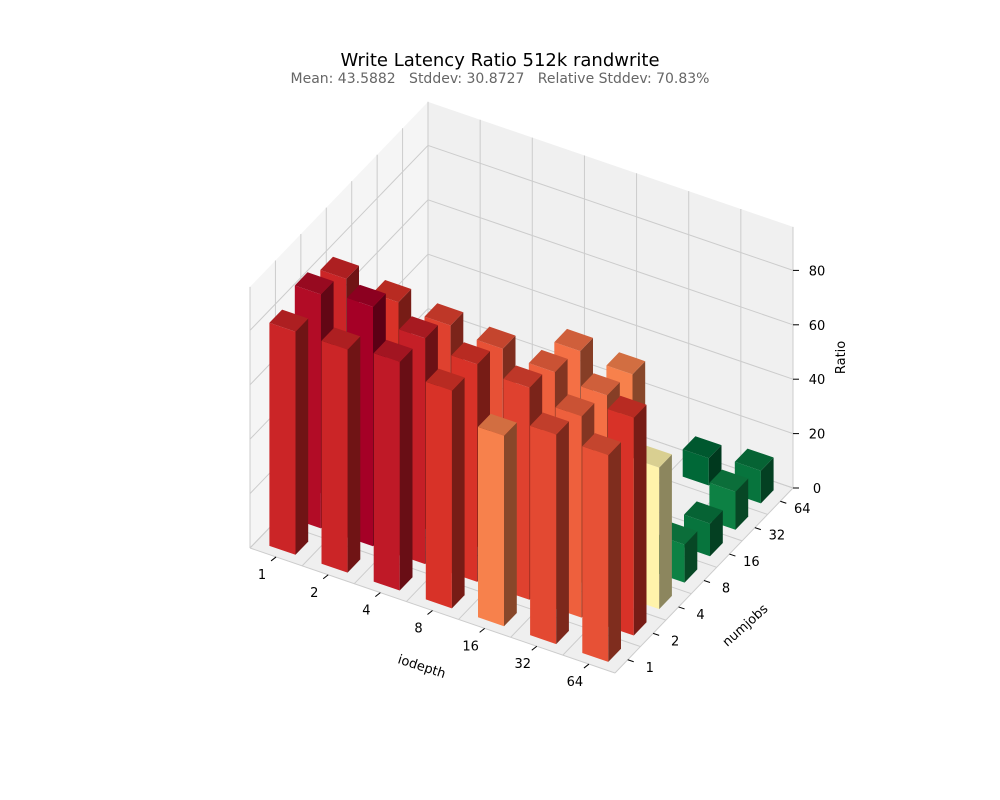  Describe the element at coordinates (650, 668) in the screenshot. I see `y-tick-label: 1` at that location.